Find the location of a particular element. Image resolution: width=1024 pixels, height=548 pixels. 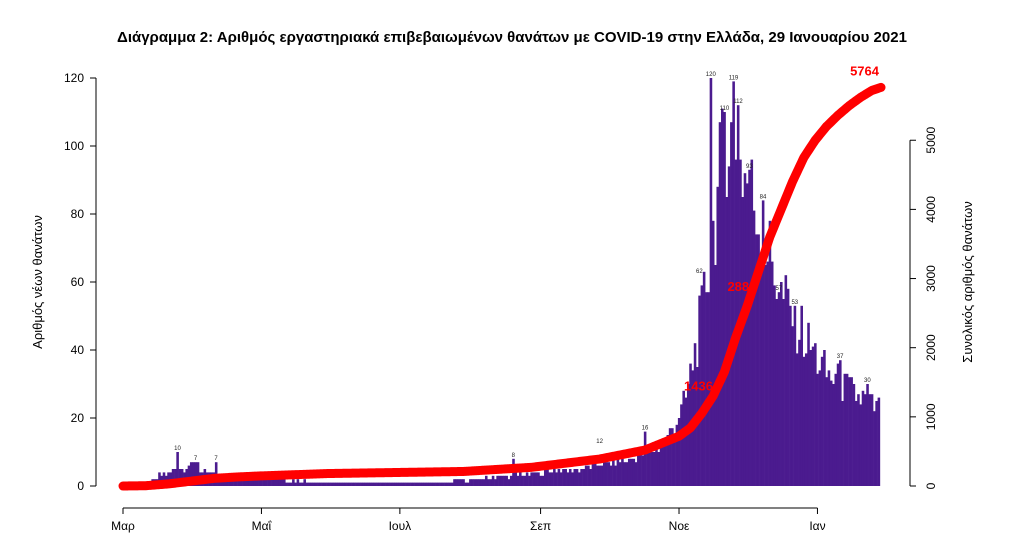

x-tick-label-2: Ιουλ is located at coordinates (400, 526).